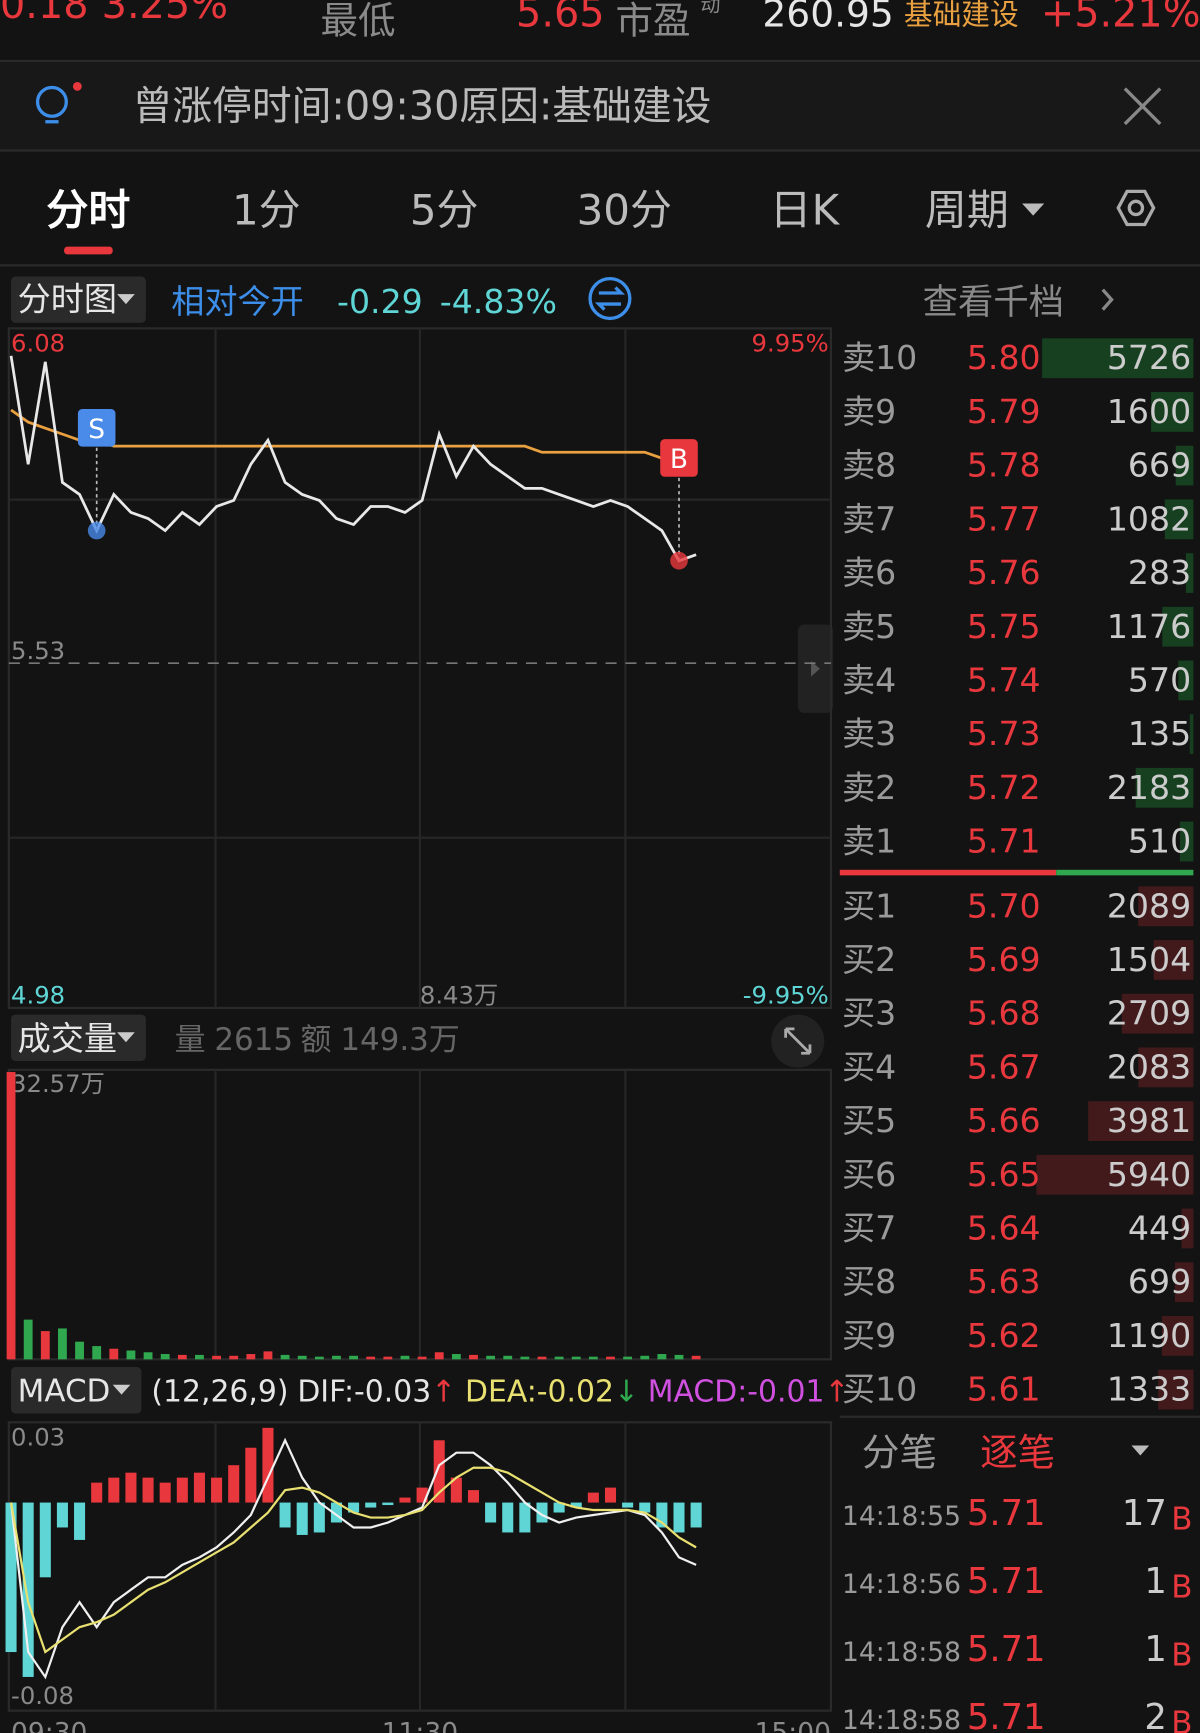 The width and height of the screenshot is (1200, 1733). Describe the element at coordinates (736, 1391) in the screenshot. I see `macd-legend-macd: MACD:-0.01` at that location.